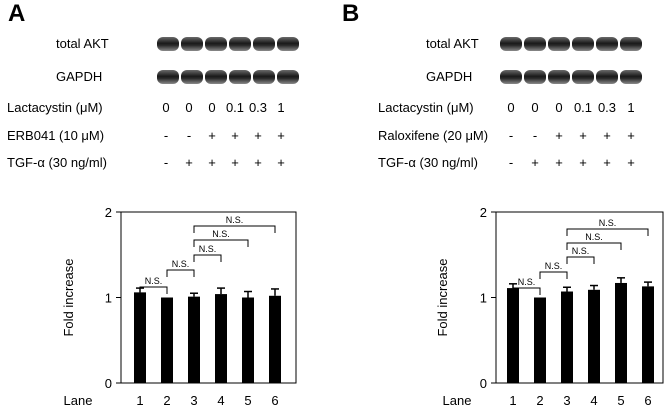  What do you see at coordinates (108, 383) in the screenshot?
I see `y-tick-label: 0` at bounding box center [108, 383].